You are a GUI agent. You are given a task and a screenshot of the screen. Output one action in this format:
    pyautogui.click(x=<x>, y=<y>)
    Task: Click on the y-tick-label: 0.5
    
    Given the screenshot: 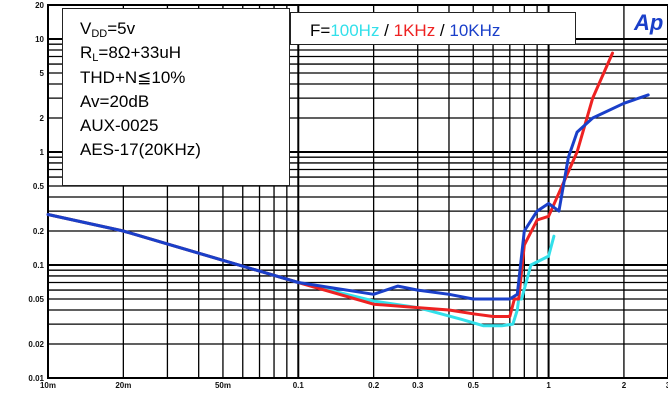 What is the action you would take?
    pyautogui.click(x=39, y=186)
    